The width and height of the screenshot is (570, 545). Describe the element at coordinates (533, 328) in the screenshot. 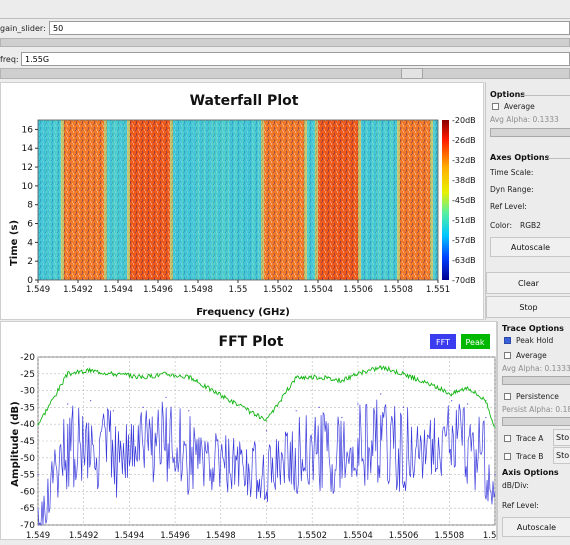

I see `trace-options-title: Trace Options` at that location.